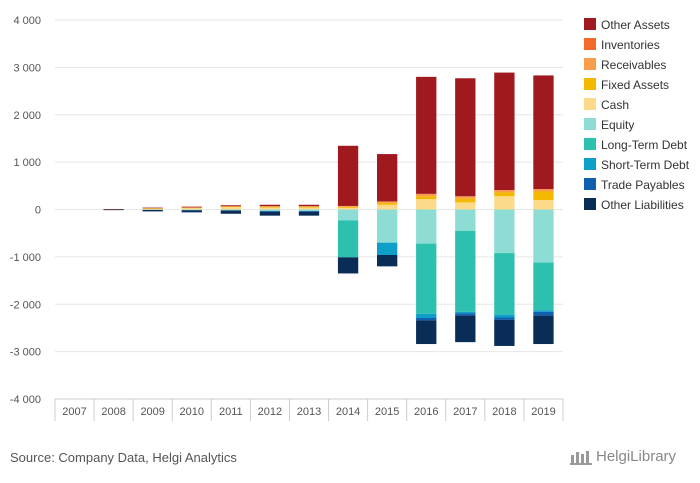 This screenshot has height=483, width=700. What do you see at coordinates (426, 412) in the screenshot?
I see `x-tick-label: 2016` at bounding box center [426, 412].